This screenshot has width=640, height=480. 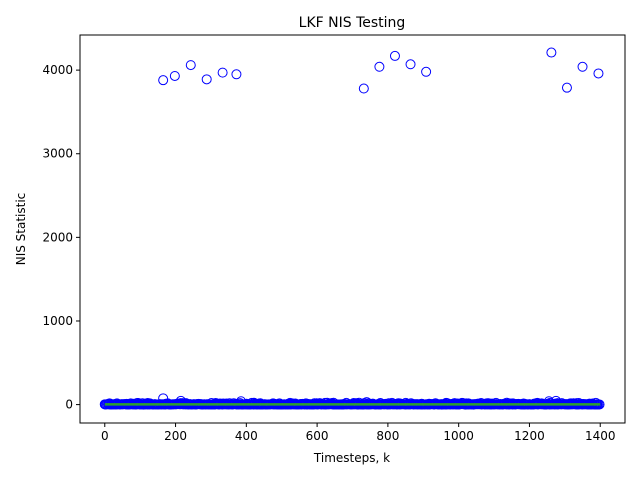 I want to click on x-axis-label: Timesteps, k, so click(x=351, y=458).